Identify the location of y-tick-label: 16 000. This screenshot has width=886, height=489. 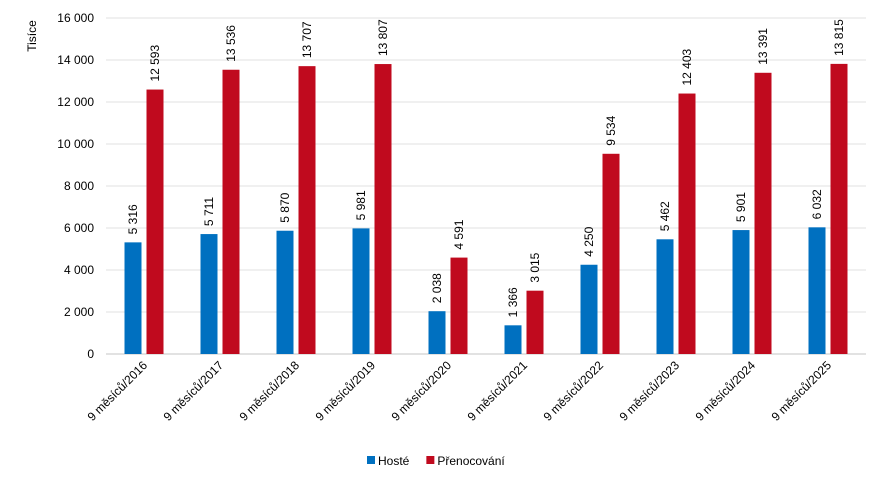
(75, 18).